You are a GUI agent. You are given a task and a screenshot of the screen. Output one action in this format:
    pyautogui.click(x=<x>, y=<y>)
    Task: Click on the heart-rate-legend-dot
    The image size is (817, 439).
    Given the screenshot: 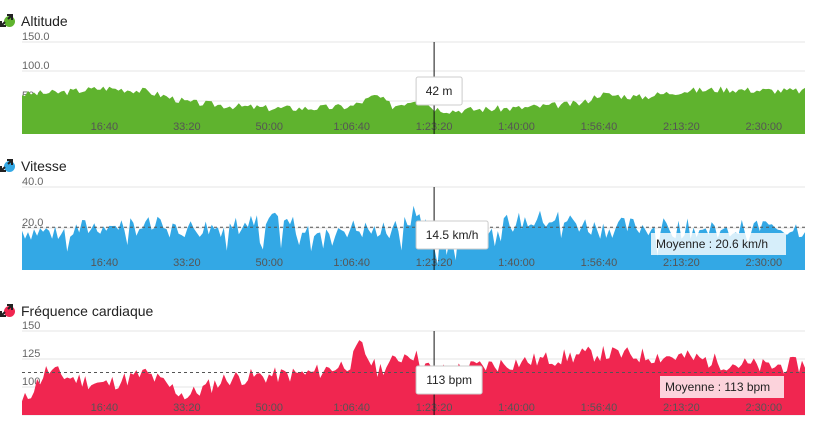 What is the action you would take?
    pyautogui.click(x=9, y=311)
    